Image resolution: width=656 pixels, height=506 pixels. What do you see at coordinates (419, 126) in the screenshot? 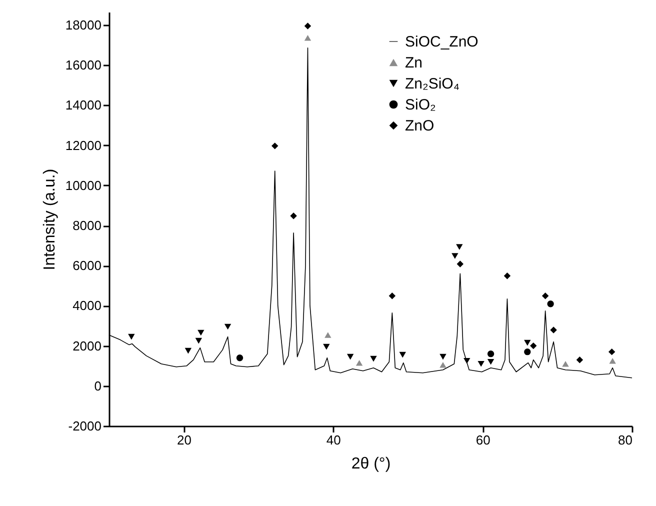
I see `legend-label: ZnO` at bounding box center [419, 126].